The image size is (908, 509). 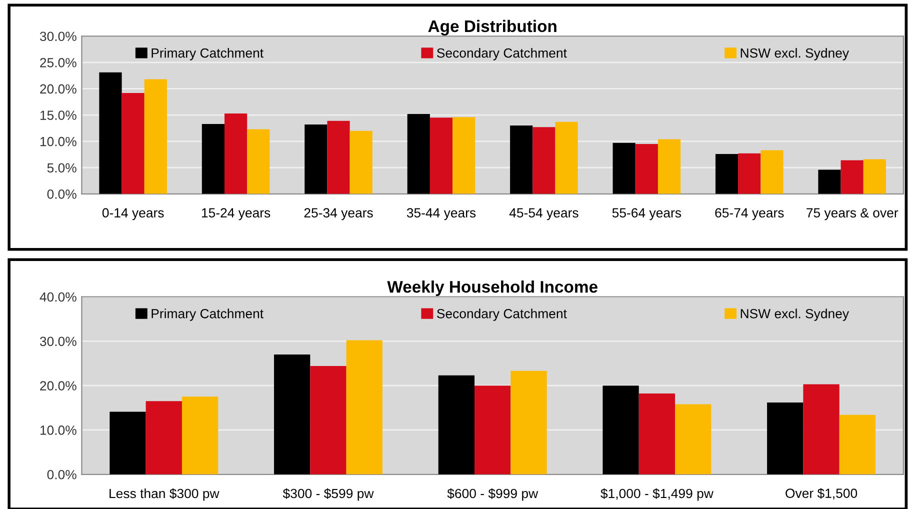 I want to click on x-tick-label: 0-14 years, so click(x=133, y=214).